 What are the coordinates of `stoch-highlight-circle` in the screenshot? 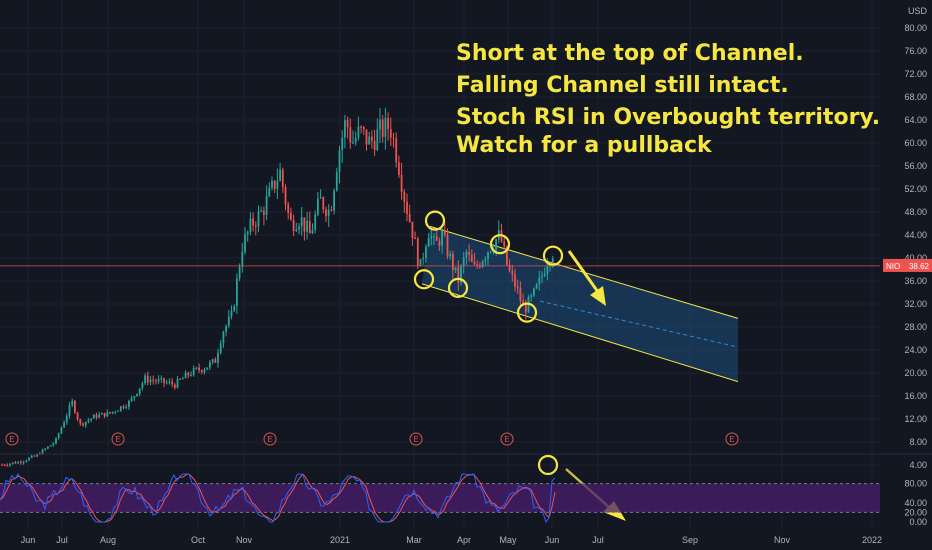 It's located at (548, 465).